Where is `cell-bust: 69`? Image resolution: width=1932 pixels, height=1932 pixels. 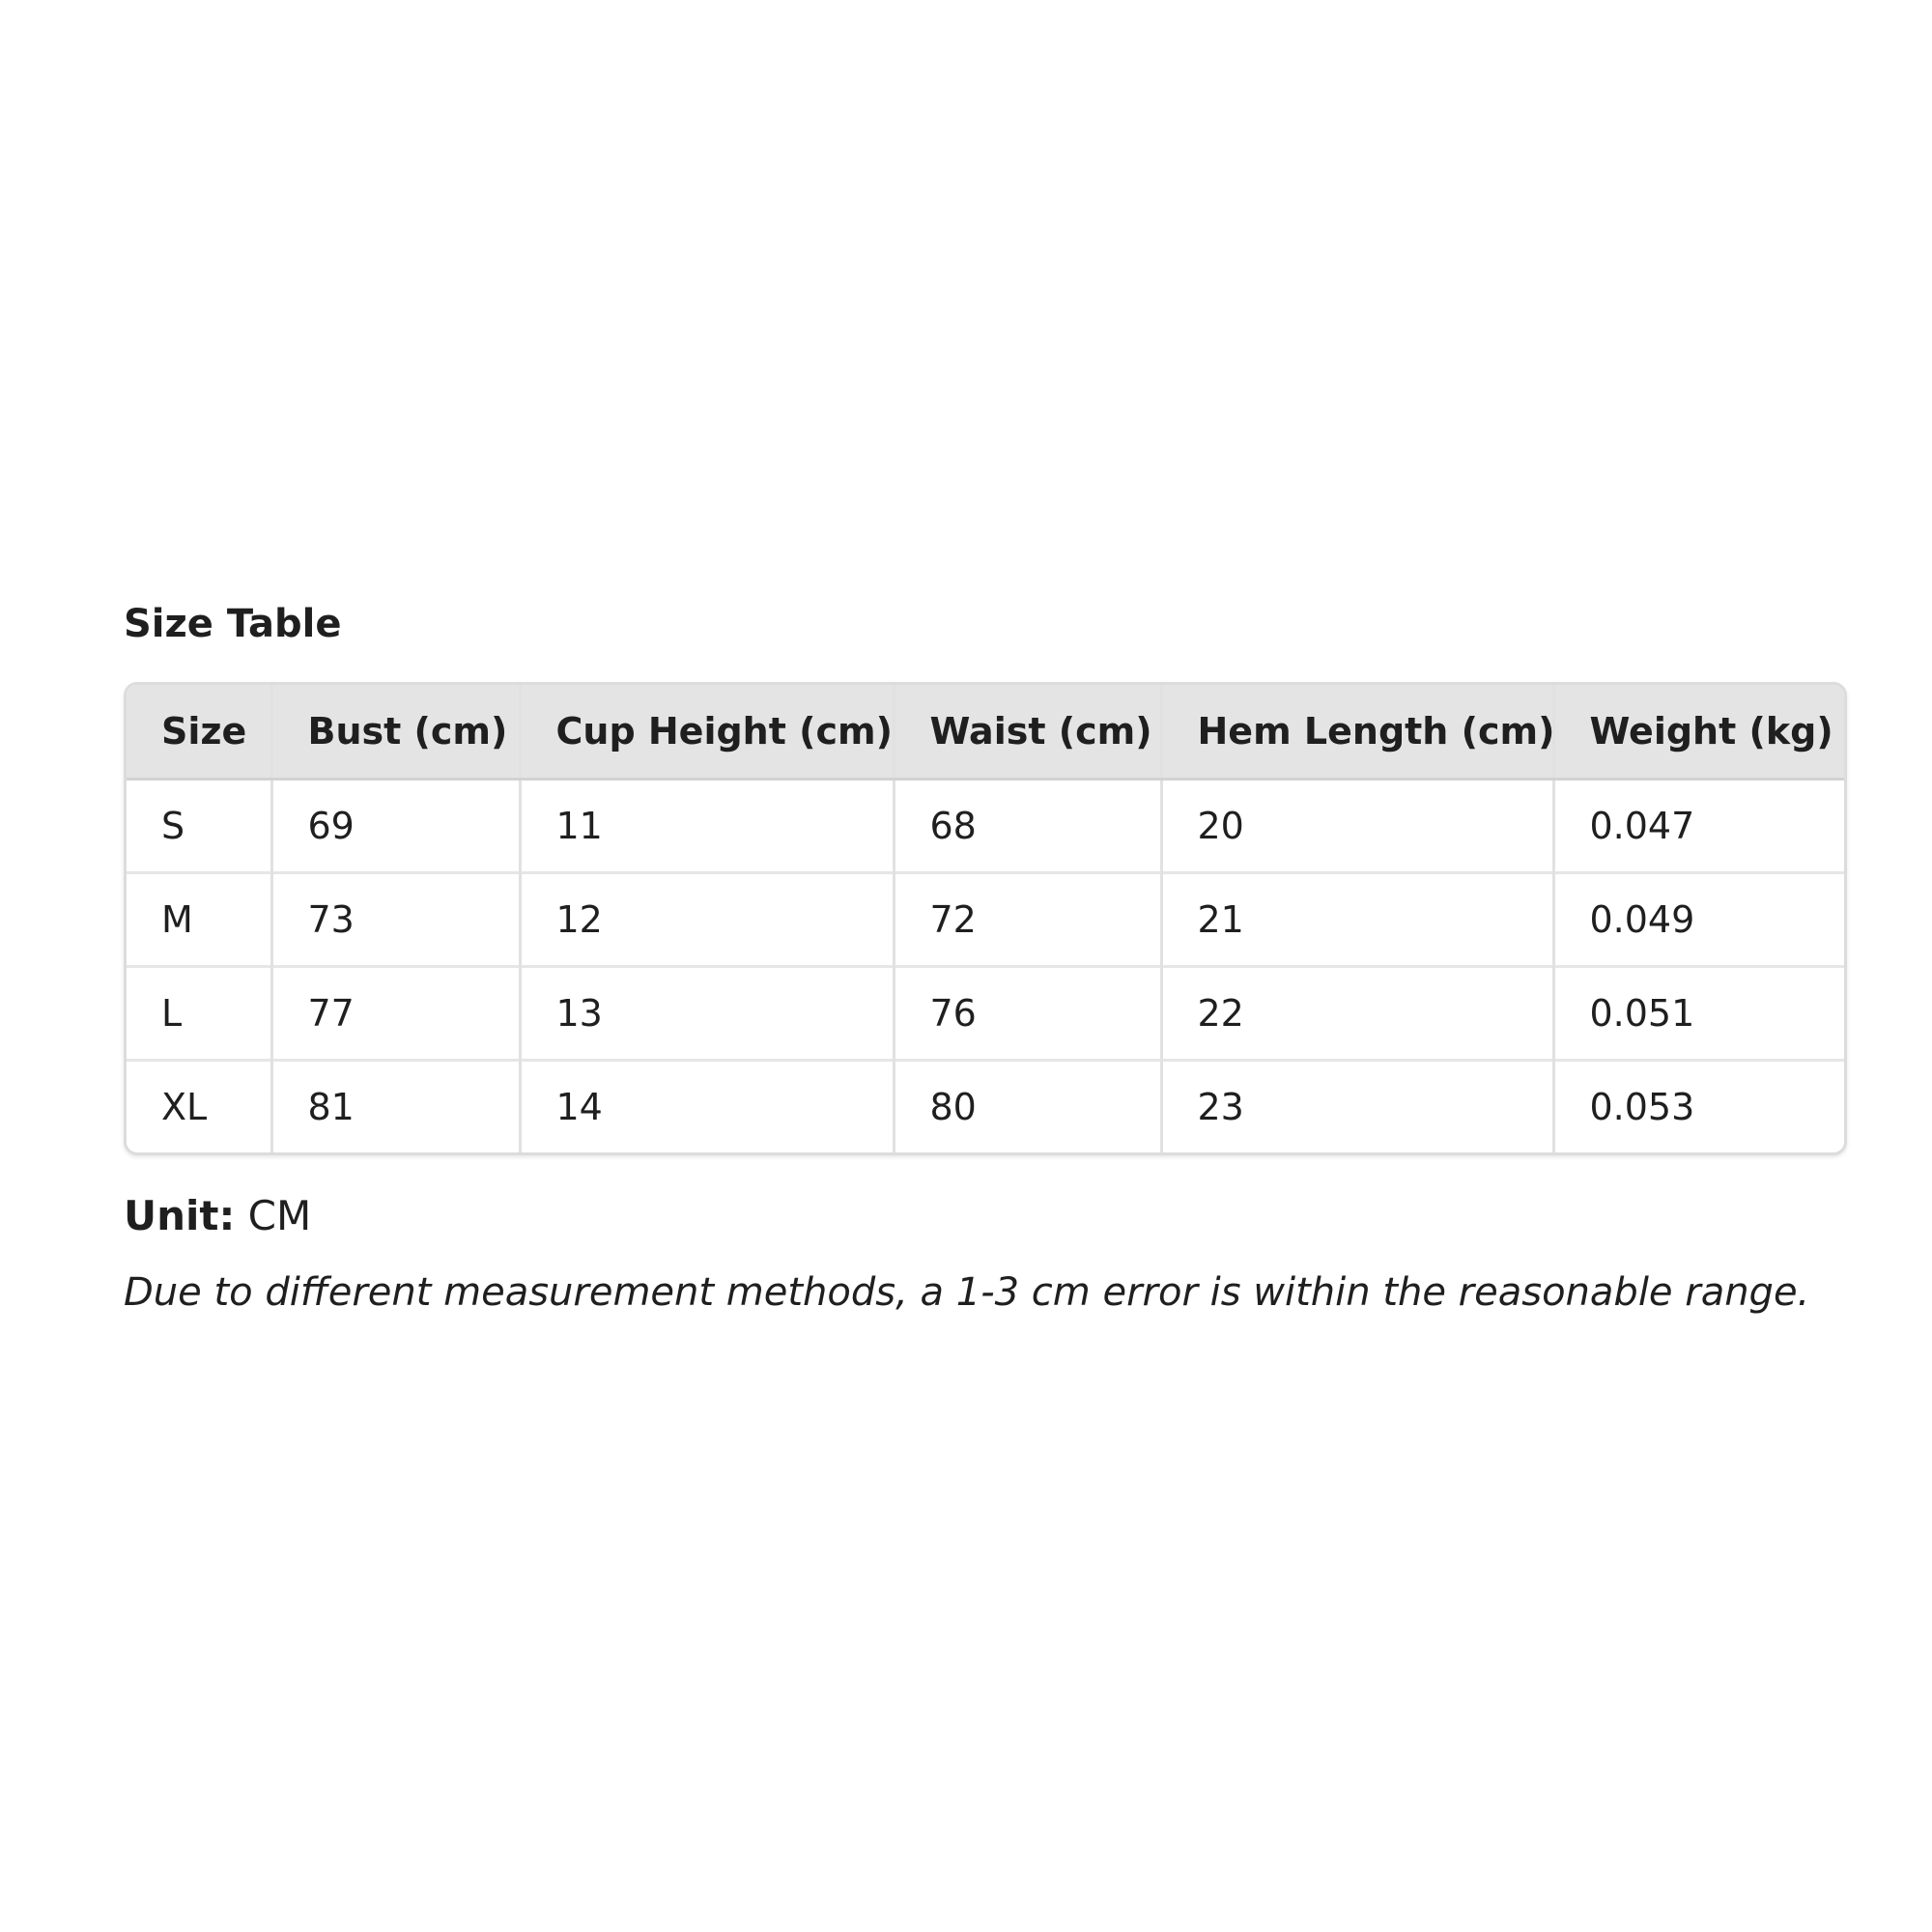
cell-bust: 69 is located at coordinates (396, 826).